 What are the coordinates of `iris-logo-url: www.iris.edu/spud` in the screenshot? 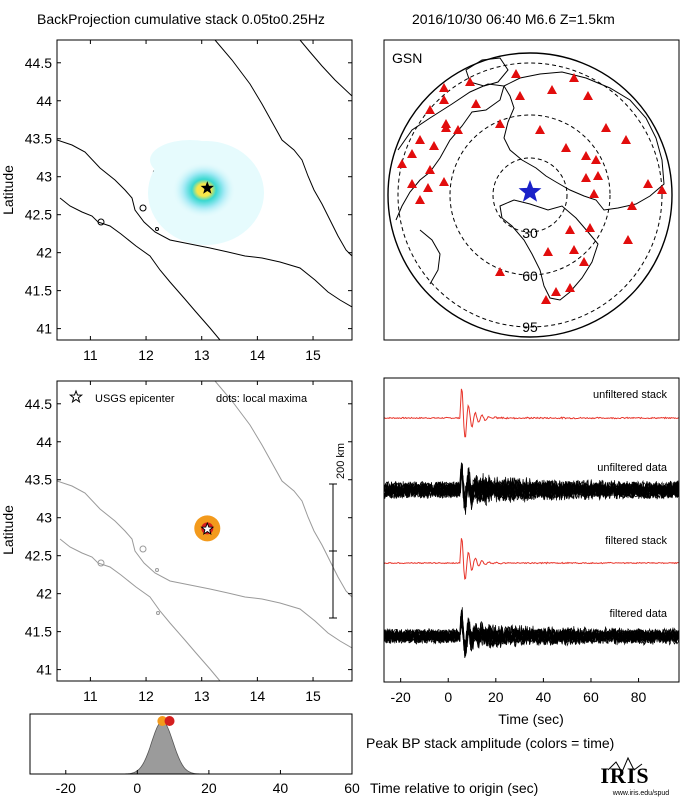 It's located at (641, 793).